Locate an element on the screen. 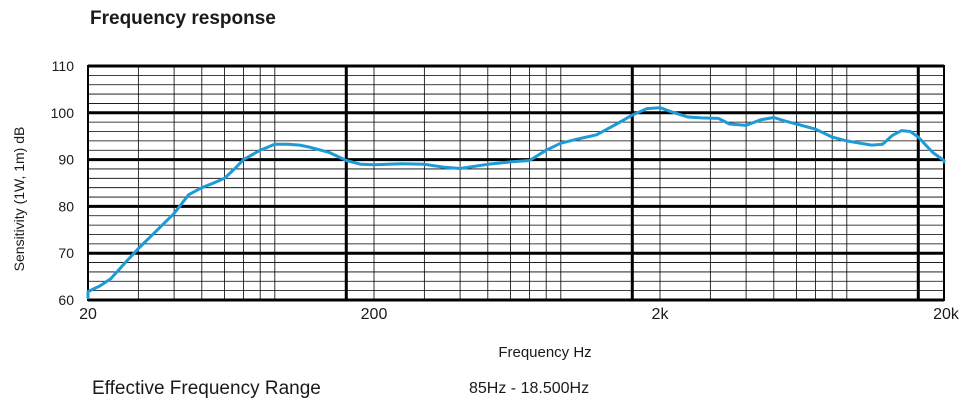 The height and width of the screenshot is (402, 962). x-tick-label: 20 is located at coordinates (88, 314).